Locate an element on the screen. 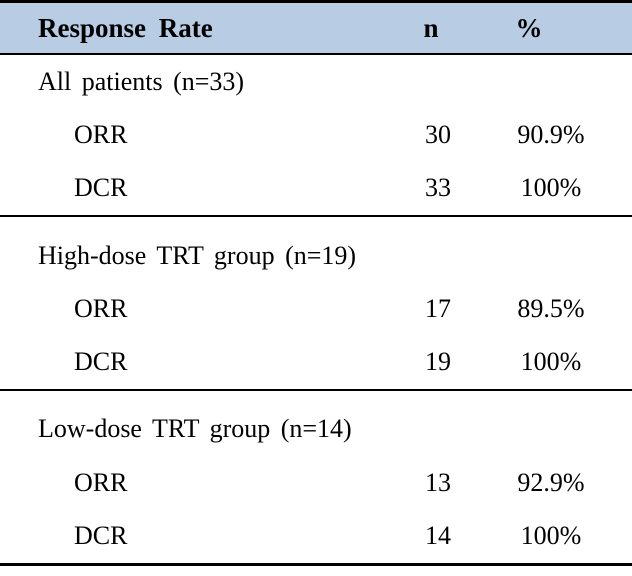 Image resolution: width=632 pixels, height=576 pixels. group-label-row: Low-dose TRT group (n=14) is located at coordinates (316, 429).